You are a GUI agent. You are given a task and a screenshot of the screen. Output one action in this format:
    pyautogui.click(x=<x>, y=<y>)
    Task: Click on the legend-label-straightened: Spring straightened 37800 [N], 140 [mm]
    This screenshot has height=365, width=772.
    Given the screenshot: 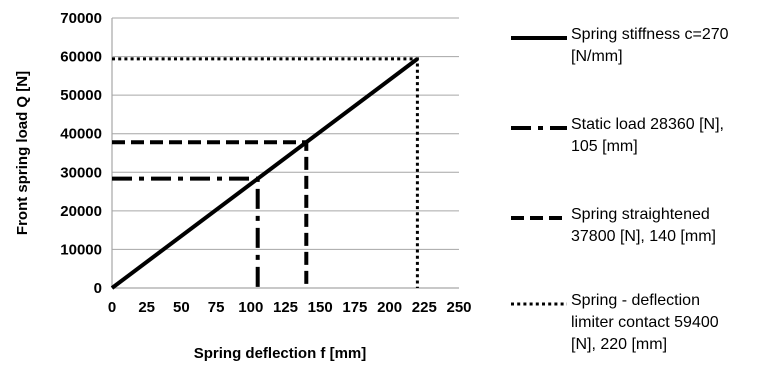 What is the action you would take?
    pyautogui.click(x=643, y=225)
    